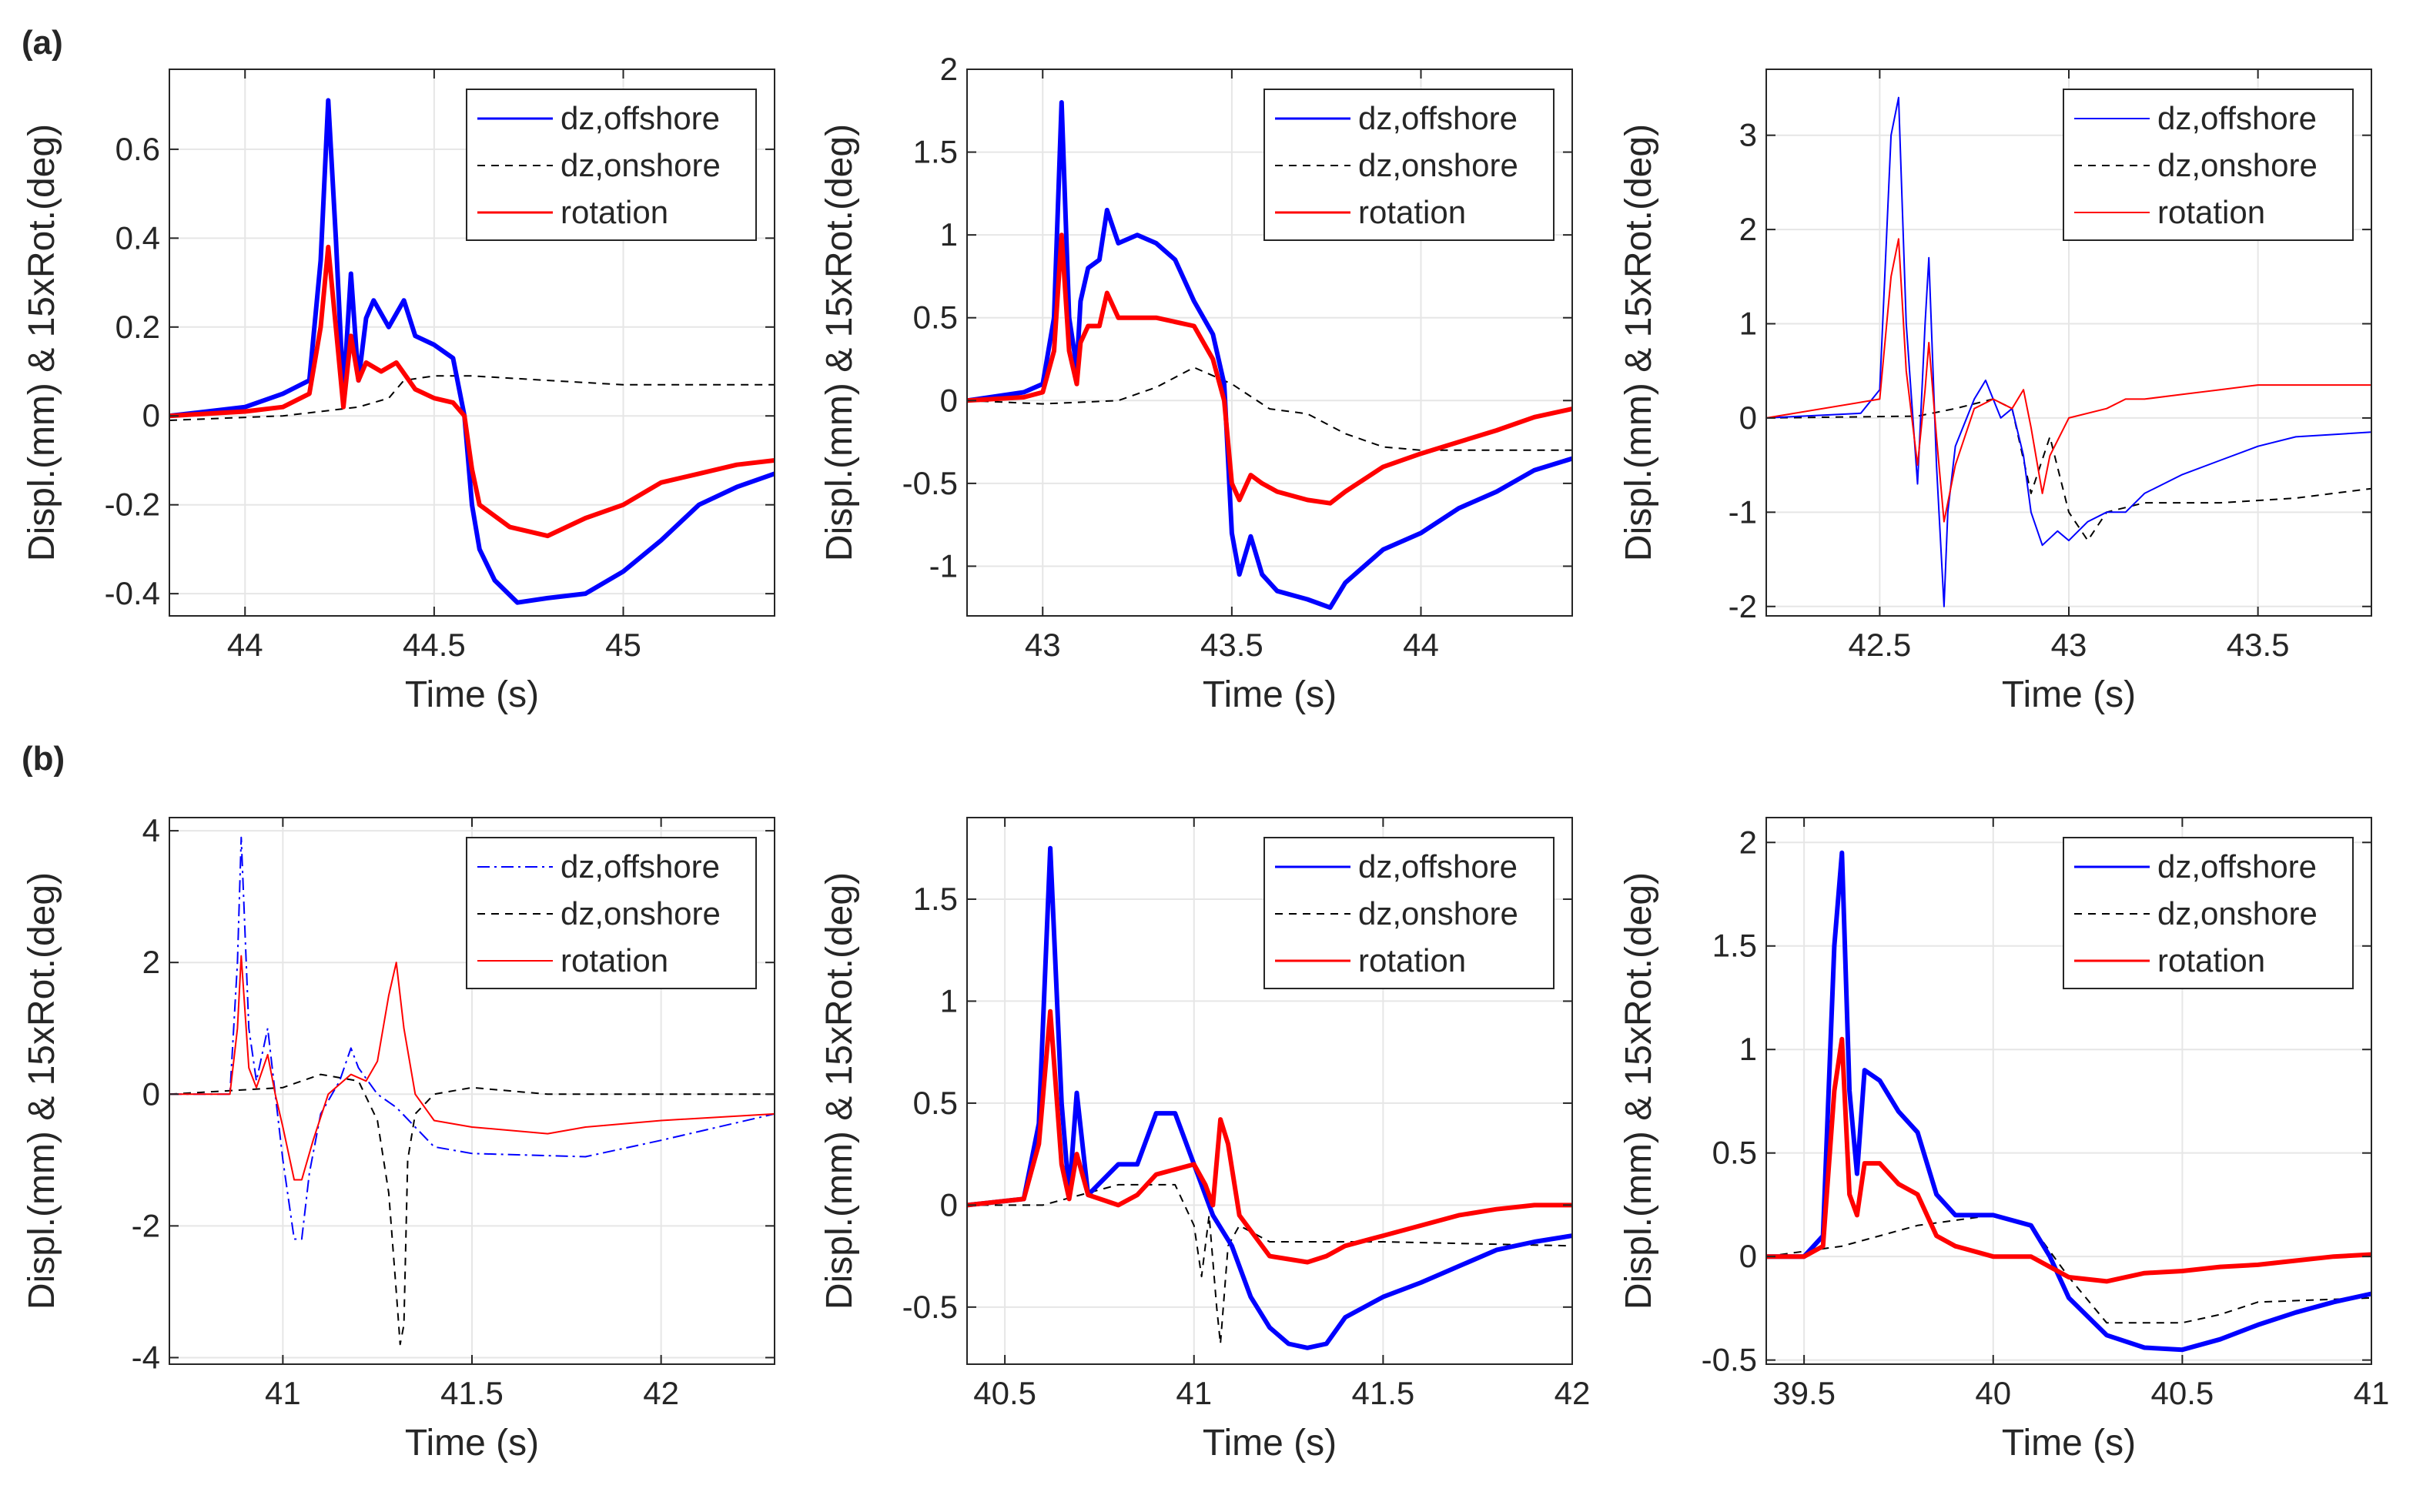 The width and height of the screenshot is (2413, 1512). I want to click on row-label-b: (b), so click(43, 759).